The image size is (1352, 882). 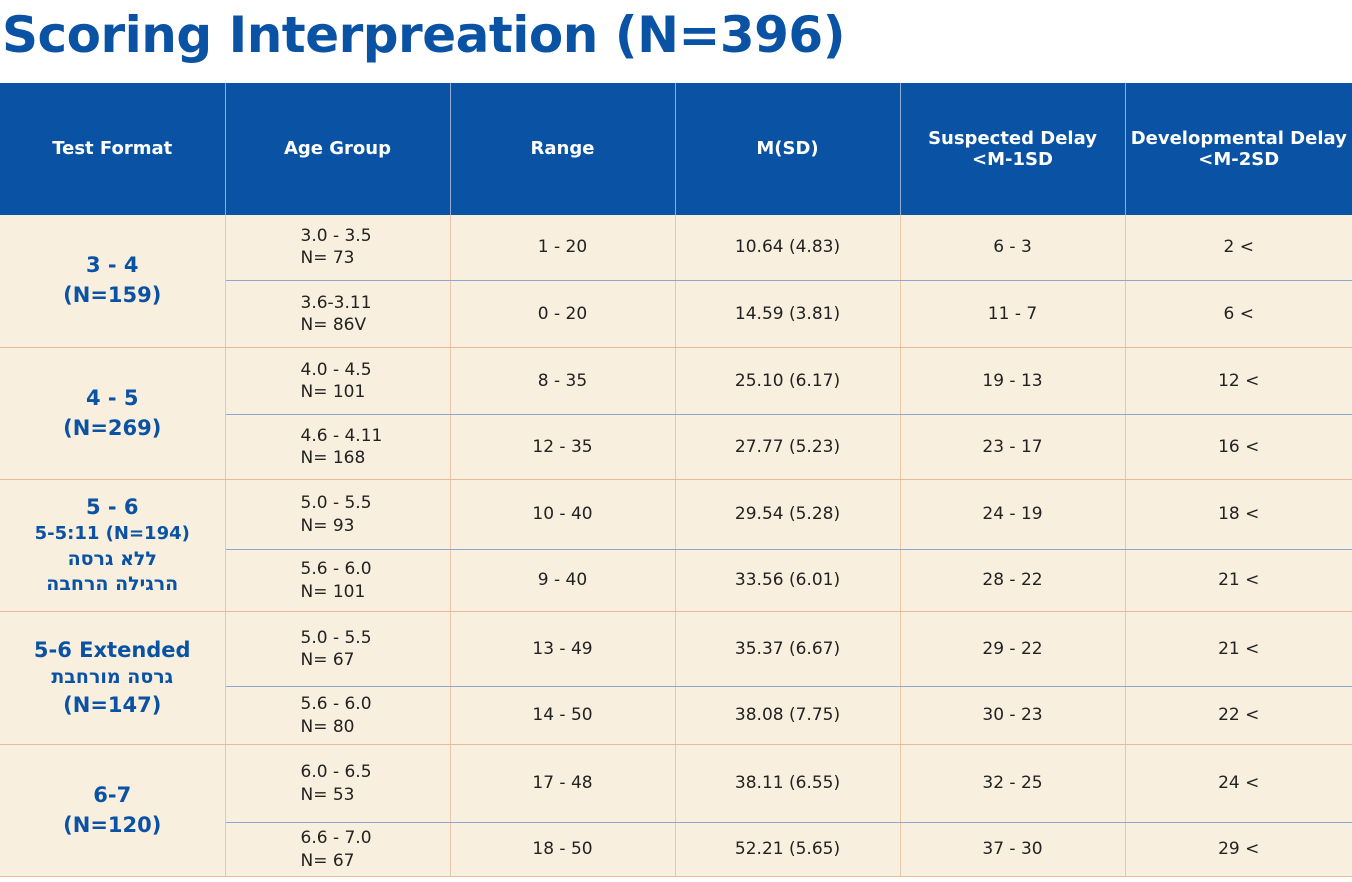 What do you see at coordinates (1238, 715) in the screenshot?
I see `developmental-delay-cell: 22 <` at bounding box center [1238, 715].